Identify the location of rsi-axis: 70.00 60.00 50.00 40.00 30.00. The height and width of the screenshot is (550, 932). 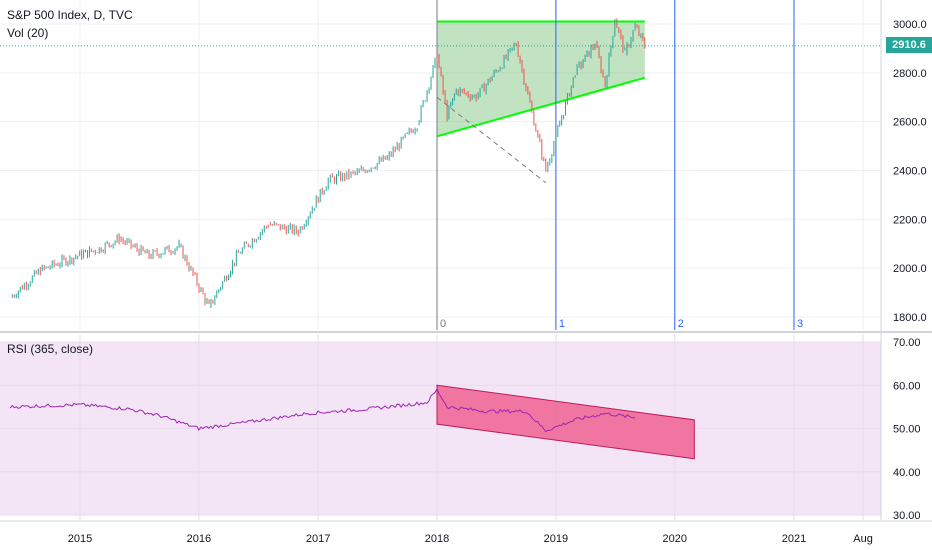
(907, 429).